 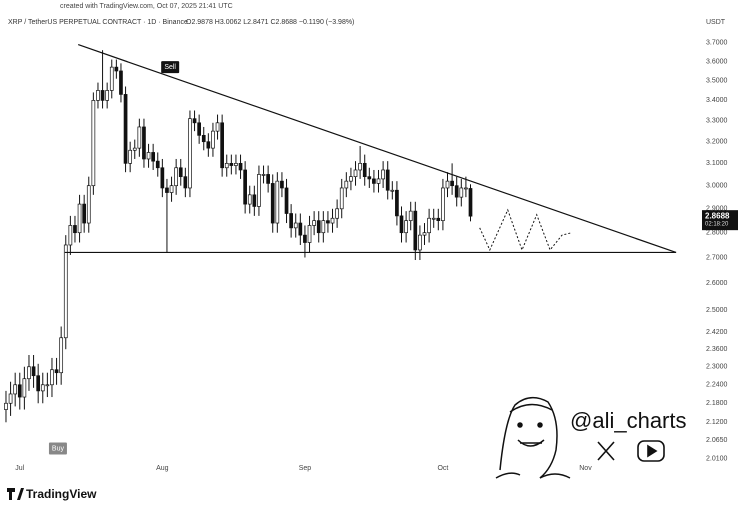 I want to click on y-tick-label: 3.6000, so click(x=717, y=61).